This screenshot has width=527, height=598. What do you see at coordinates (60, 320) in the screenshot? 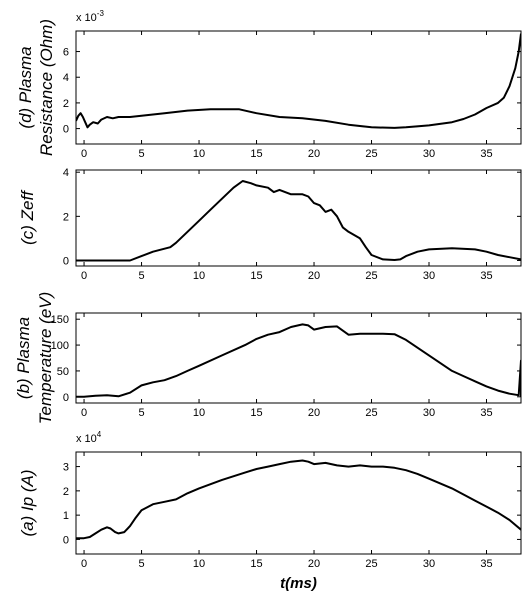
I see `y-tick-label: 150` at bounding box center [60, 320].